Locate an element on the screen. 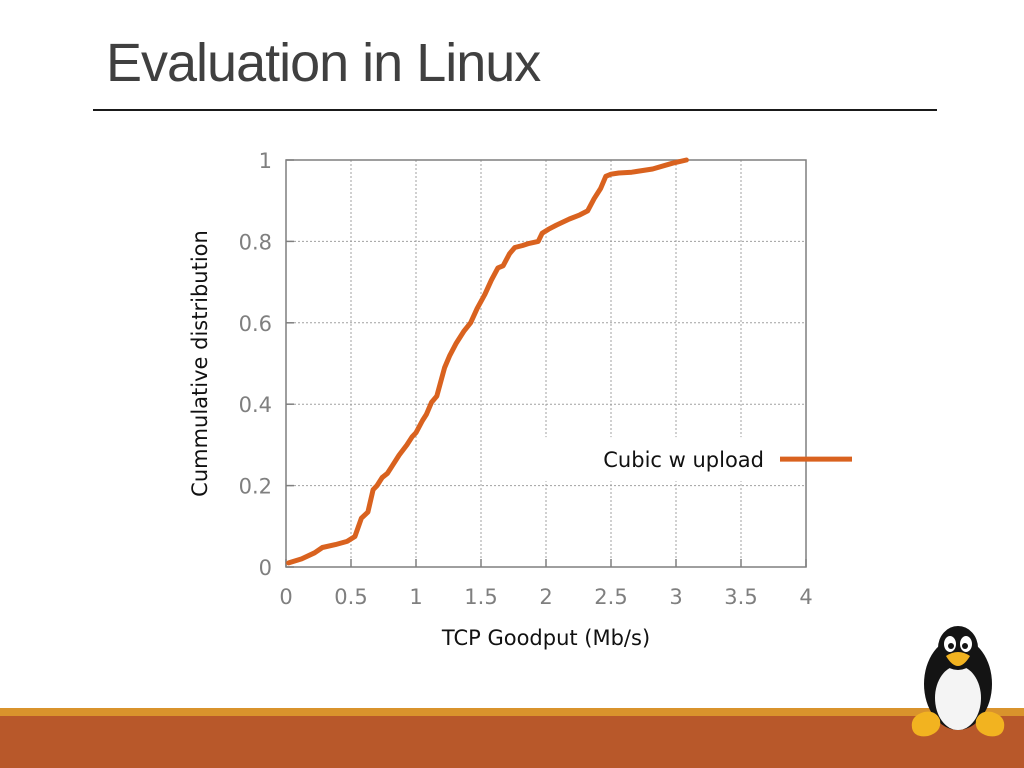 Image resolution: width=1024 pixels, height=768 pixels. footer-bar is located at coordinates (512, 742).